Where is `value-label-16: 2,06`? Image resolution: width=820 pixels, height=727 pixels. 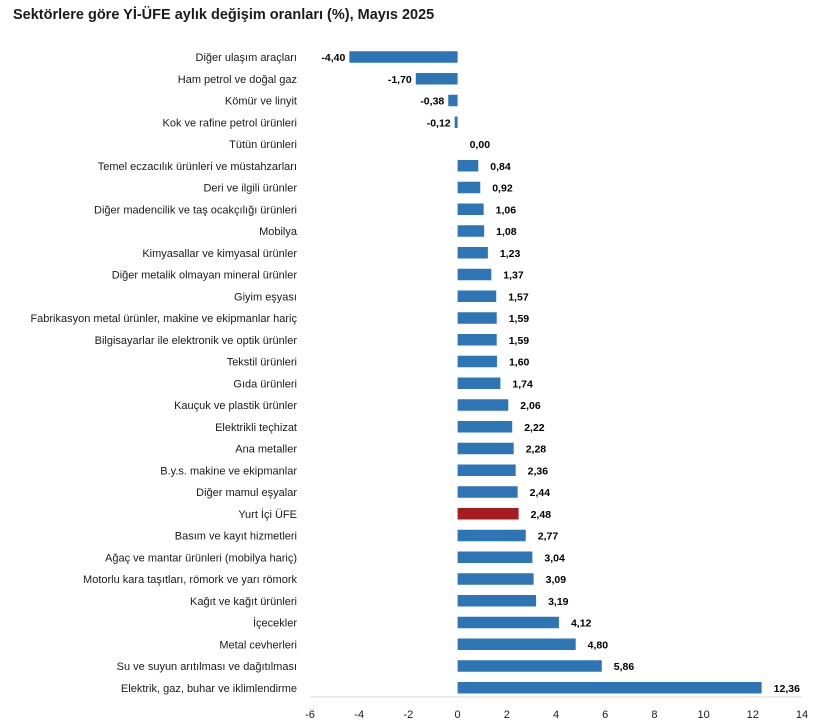 value-label-16: 2,06 is located at coordinates (530, 406).